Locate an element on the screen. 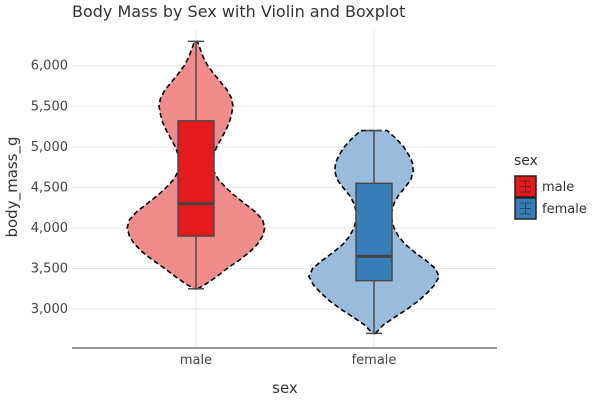 The height and width of the screenshot is (400, 600). legend-item-male: male is located at coordinates (544, 186).